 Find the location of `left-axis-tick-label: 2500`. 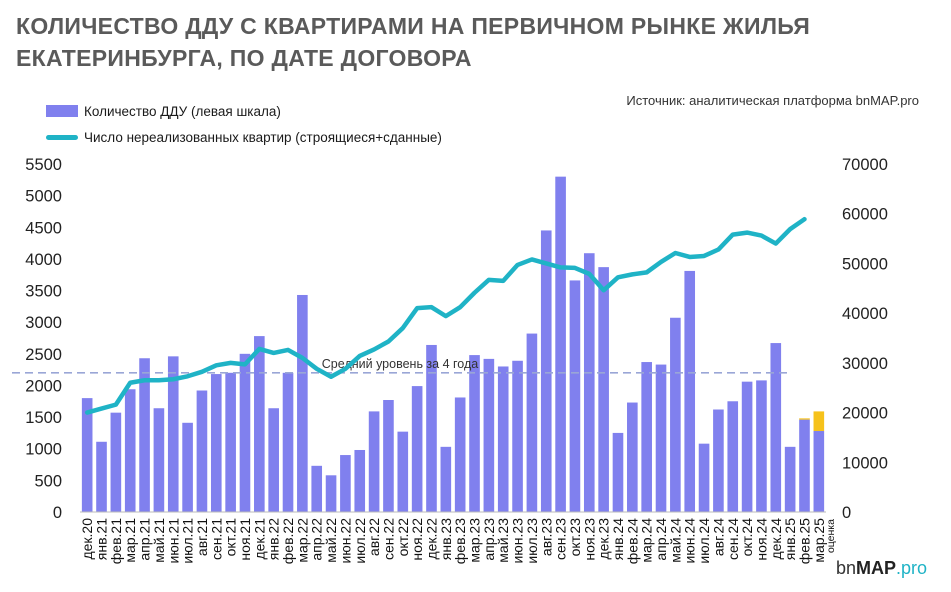

left-axis-tick-label: 2500 is located at coordinates (43, 355).